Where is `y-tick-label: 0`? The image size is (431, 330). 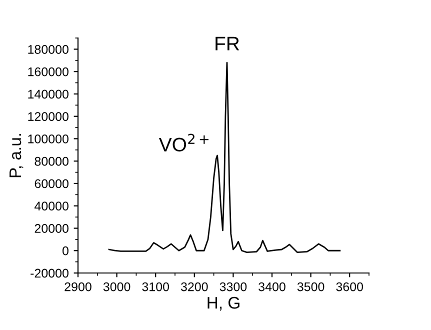 y-tick-label: 0 is located at coordinates (65, 251).